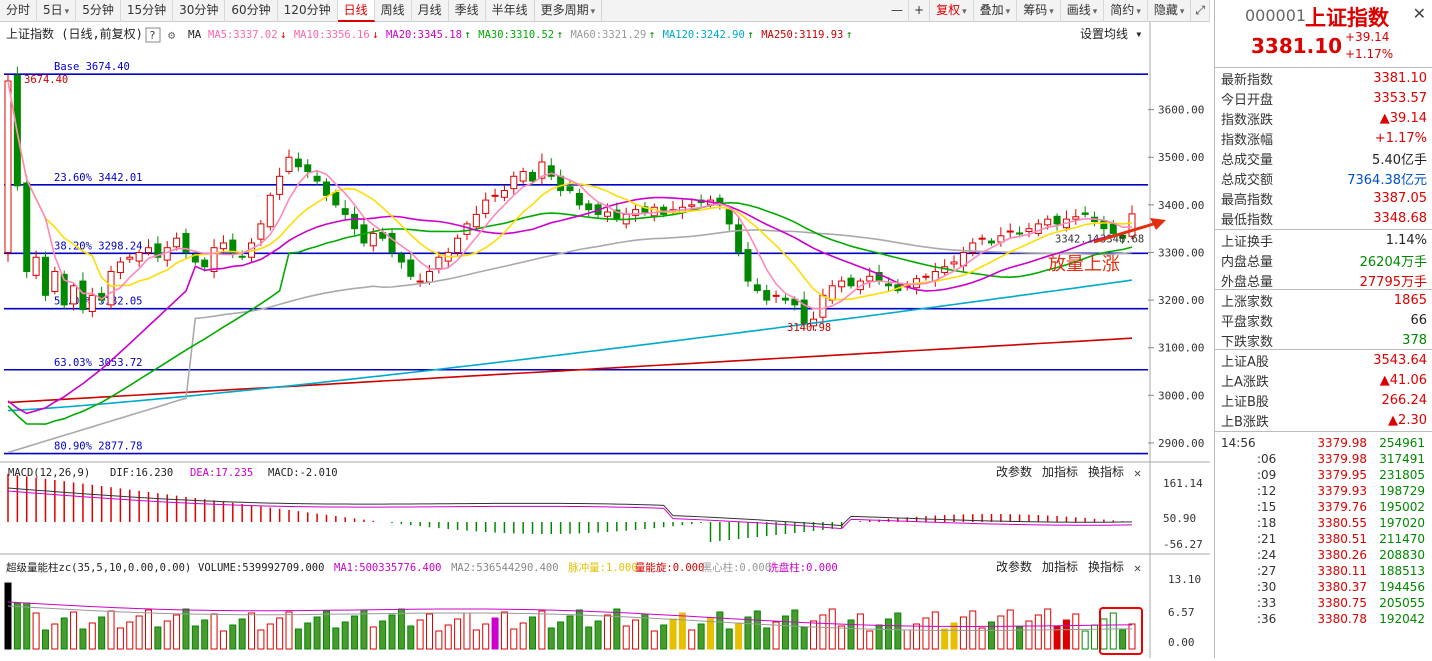 The image size is (1432, 661). Describe the element at coordinates (1342, 443) in the screenshot. I see `tick-price: 3379.98` at that location.